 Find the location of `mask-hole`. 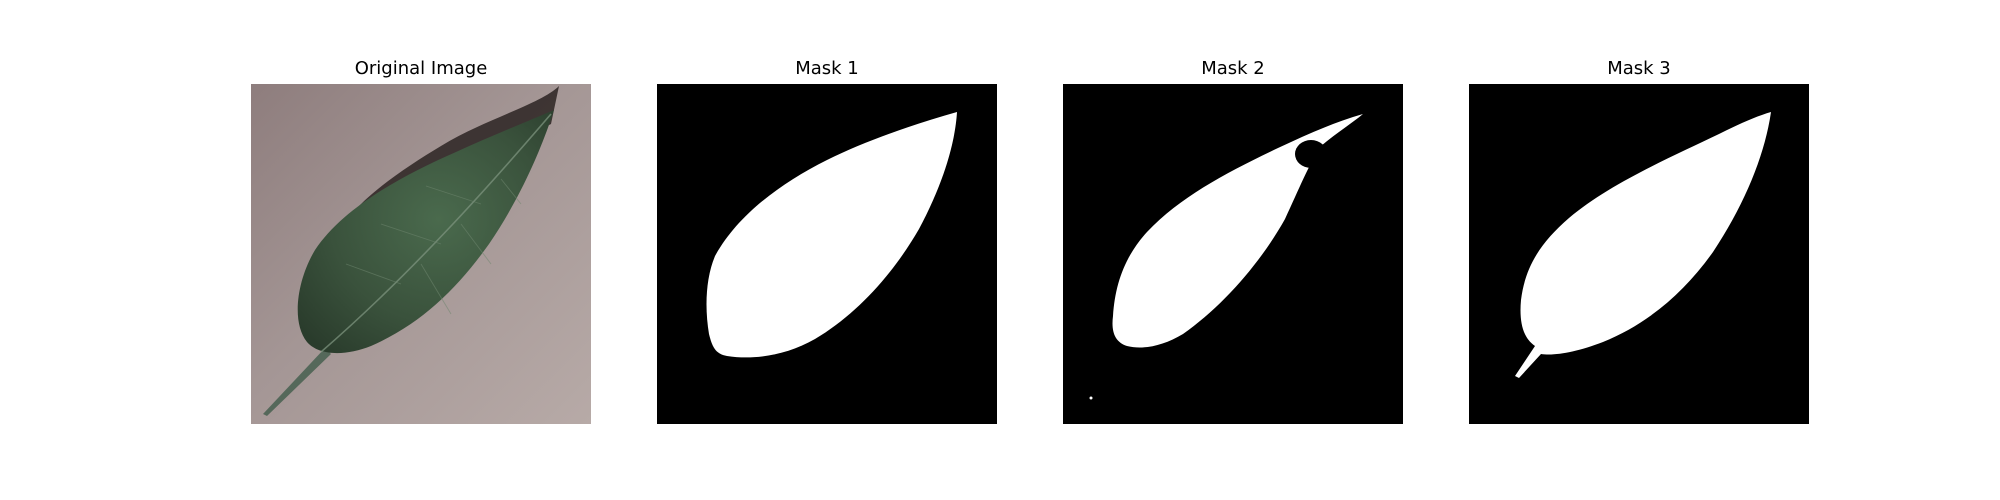

mask-hole is located at coordinates (1311, 154).